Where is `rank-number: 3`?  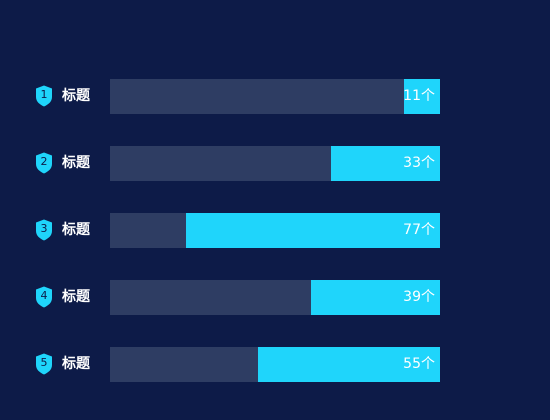
rank-number: 3 is located at coordinates (44, 228).